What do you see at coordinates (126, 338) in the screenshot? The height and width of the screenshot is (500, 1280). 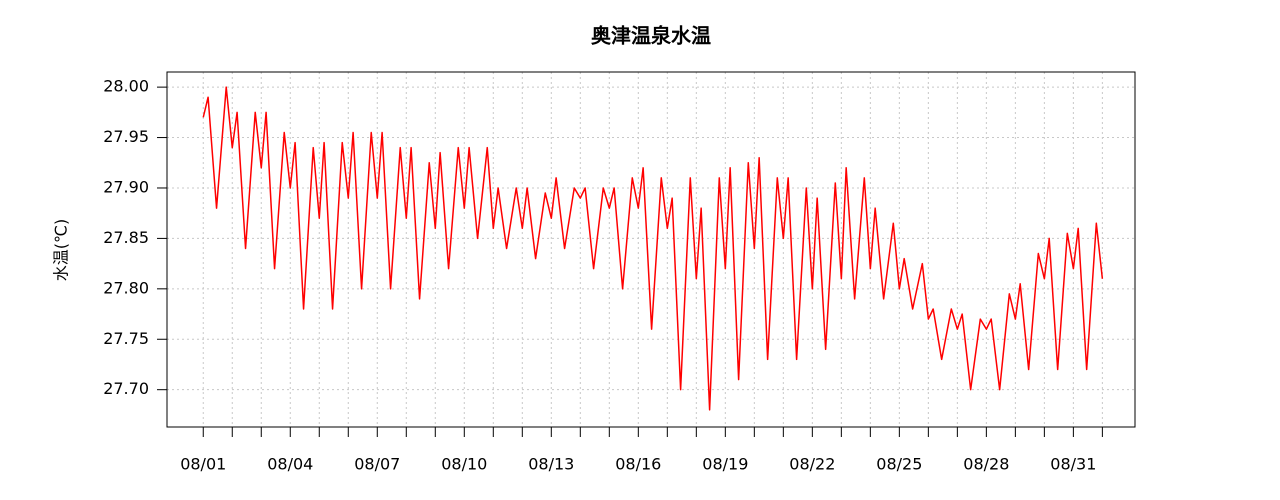 I see `y-tick-label: 27.75` at bounding box center [126, 338].